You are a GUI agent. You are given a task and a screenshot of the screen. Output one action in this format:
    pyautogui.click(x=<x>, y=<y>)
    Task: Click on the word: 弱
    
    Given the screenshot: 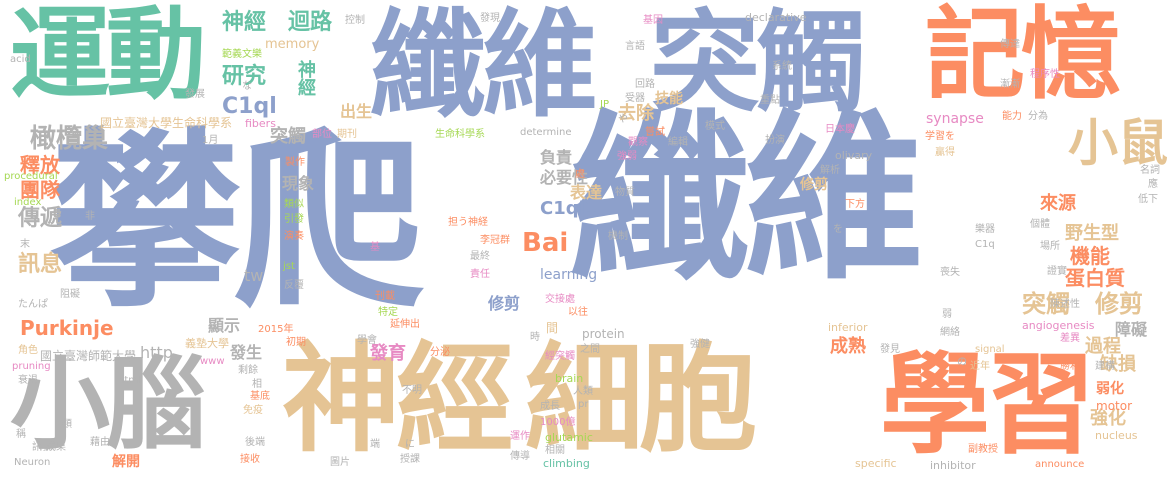 What is the action you would take?
    pyautogui.click(x=947, y=314)
    